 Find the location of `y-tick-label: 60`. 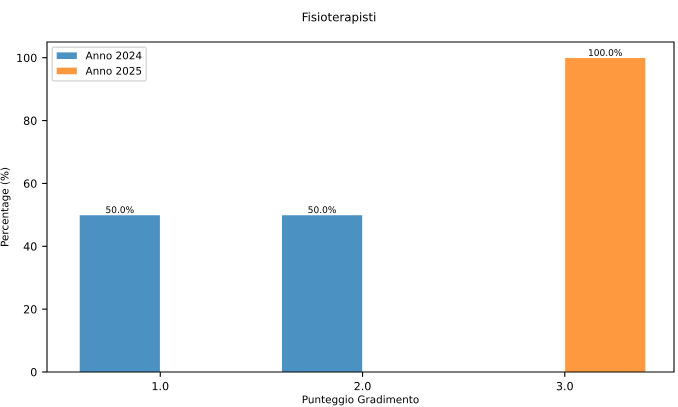

y-tick-label: 60 is located at coordinates (30, 183).